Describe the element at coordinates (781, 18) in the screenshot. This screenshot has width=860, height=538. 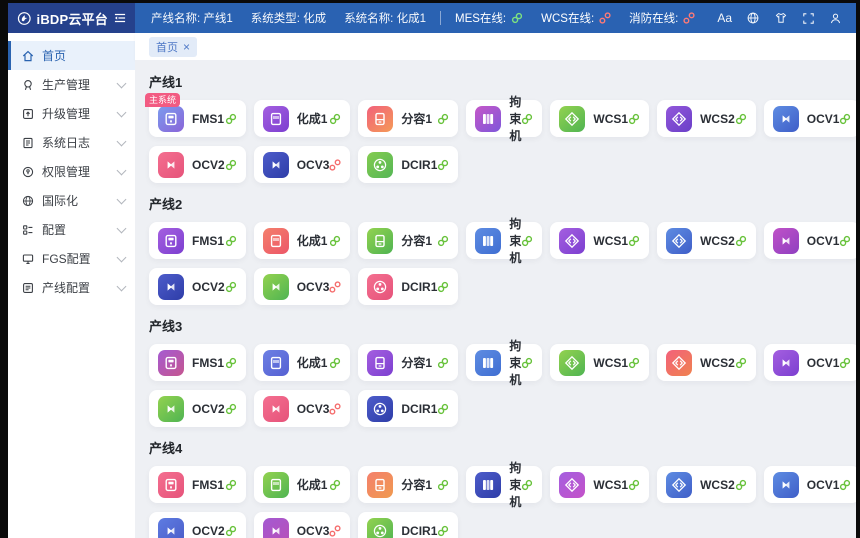
I see `theme-shirt-icon` at that location.